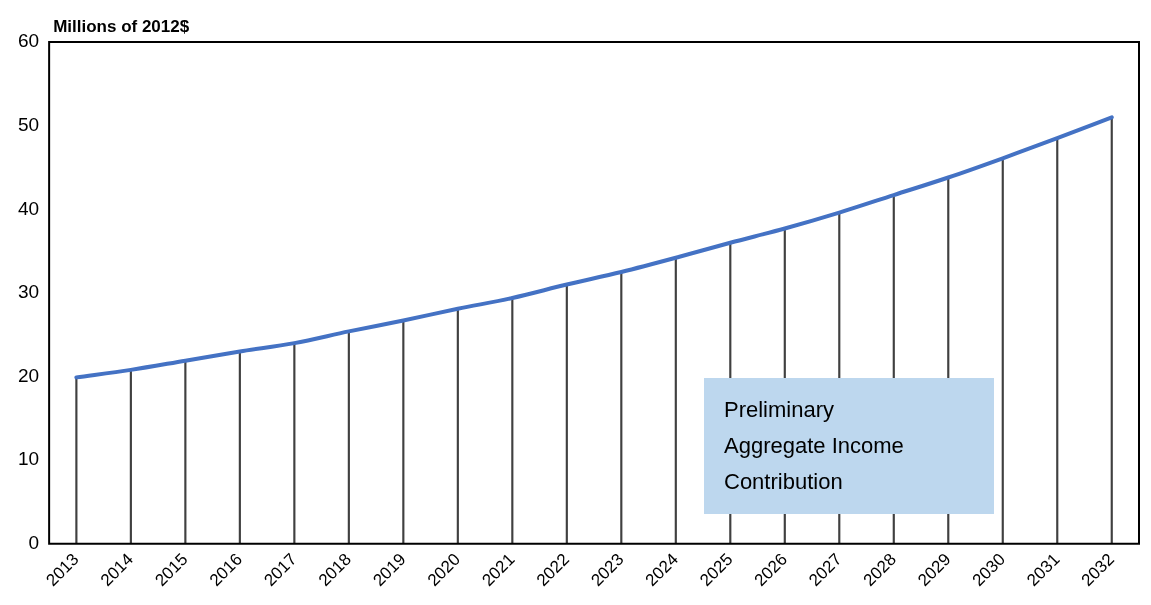 The image size is (1151, 605). What do you see at coordinates (28, 208) in the screenshot?
I see `y-tick-label: 40` at bounding box center [28, 208].